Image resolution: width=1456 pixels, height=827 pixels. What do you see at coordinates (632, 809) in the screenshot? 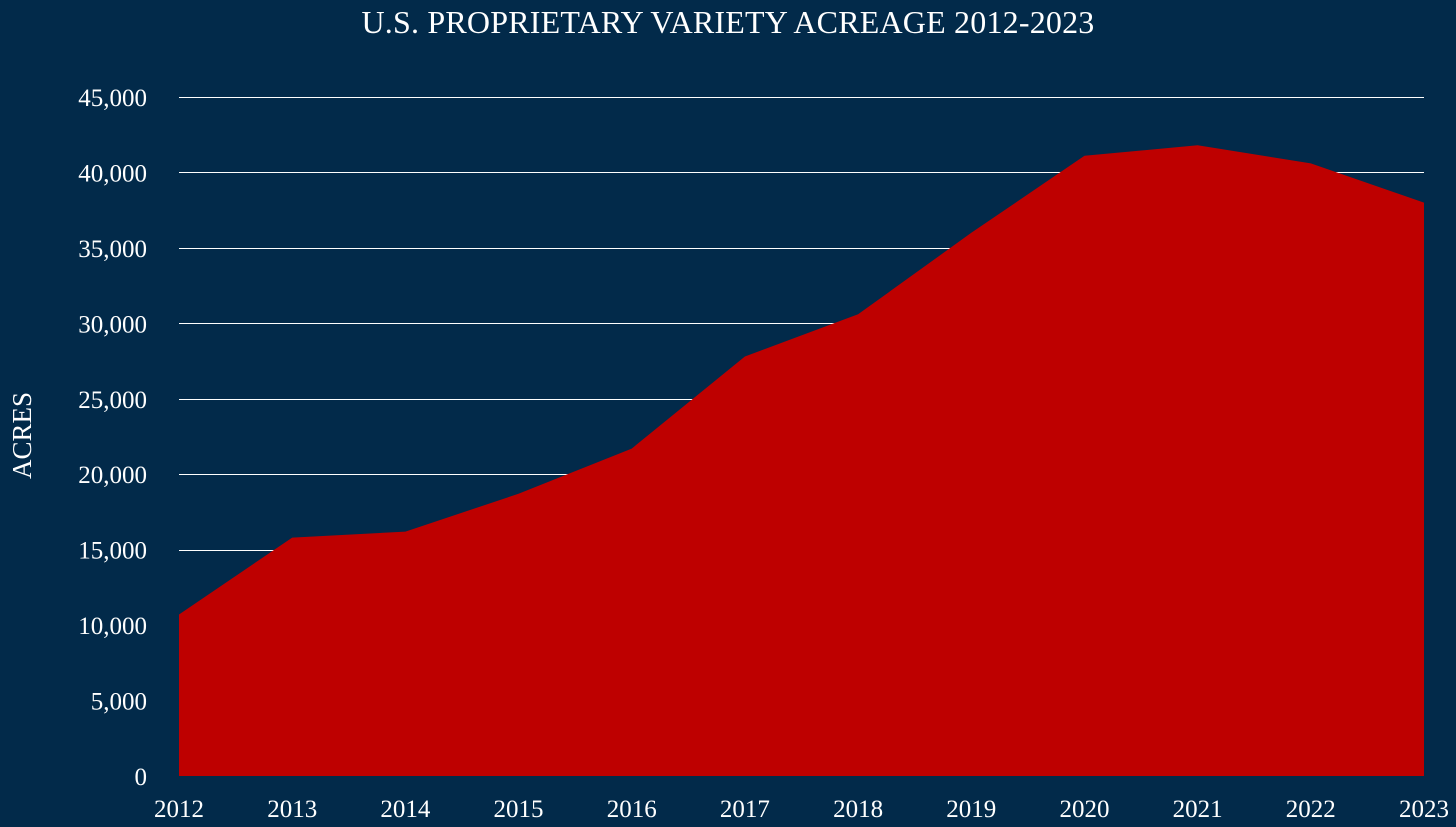
I see `x-tick-label: 2016` at bounding box center [632, 809].